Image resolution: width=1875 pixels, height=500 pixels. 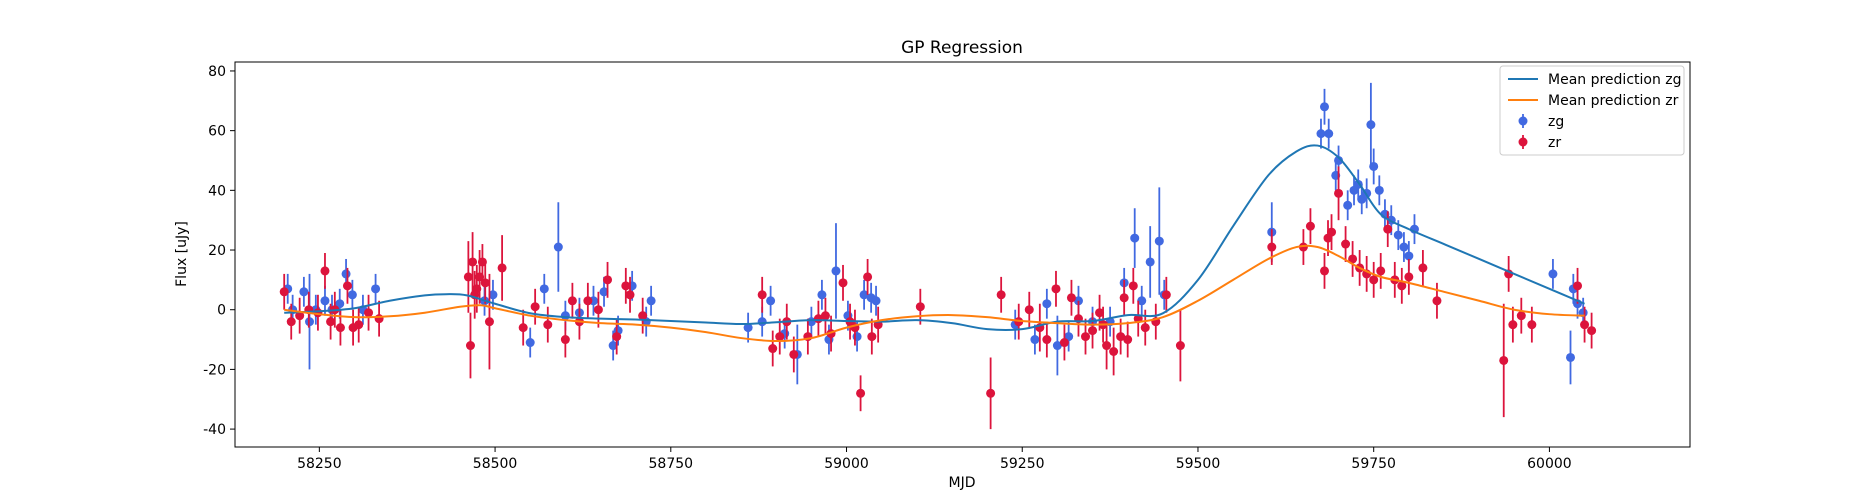 I want to click on y-tick-label: 60, so click(x=217, y=132).